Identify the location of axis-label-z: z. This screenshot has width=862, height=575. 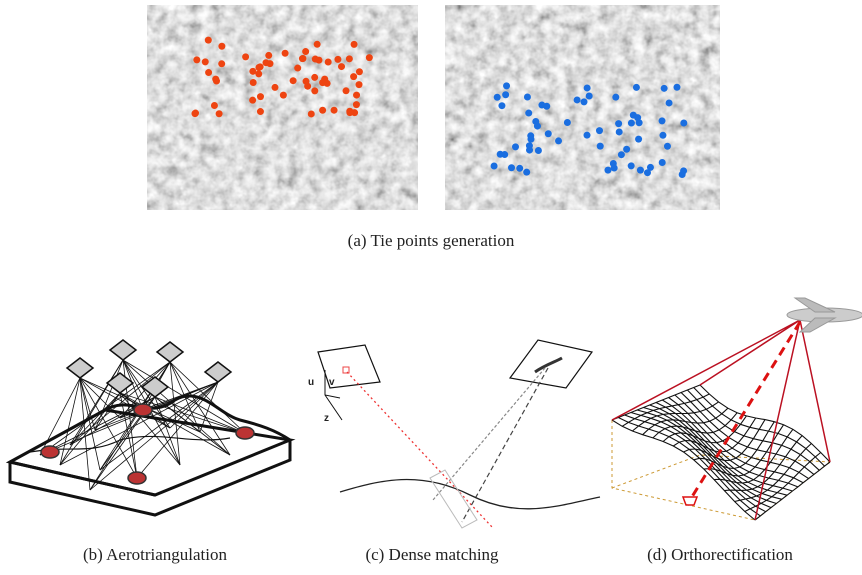
(326, 418).